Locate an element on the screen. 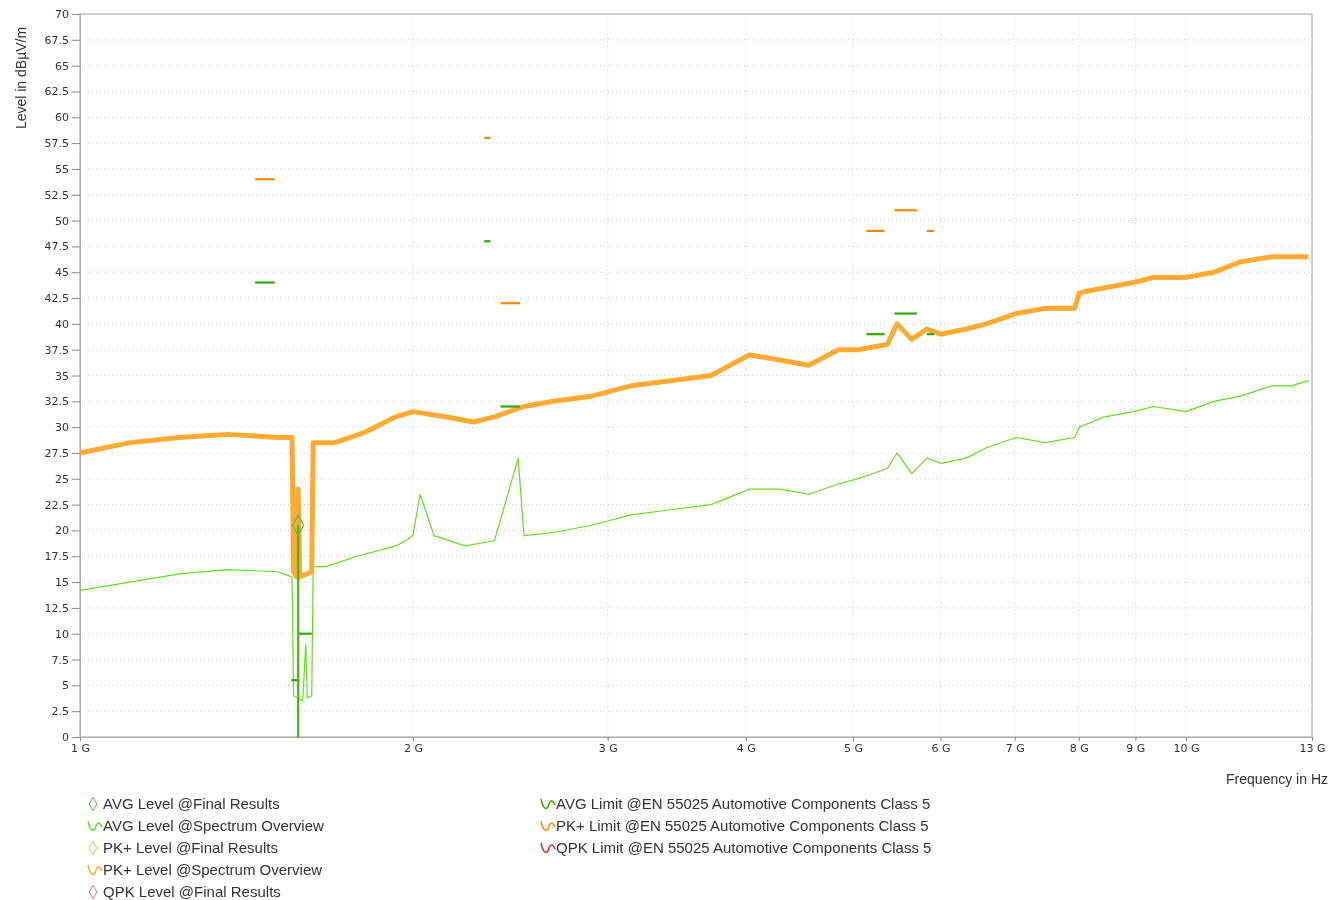 This screenshot has height=900, width=1333. legend-label: PK+ Level @Final Results is located at coordinates (190, 847).